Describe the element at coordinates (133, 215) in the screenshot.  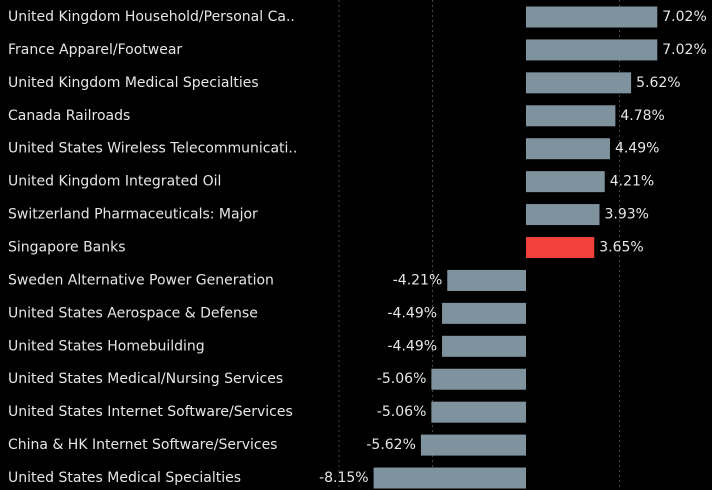
I see `category-label: Switzerland Pharmaceuticals: Major` at that location.